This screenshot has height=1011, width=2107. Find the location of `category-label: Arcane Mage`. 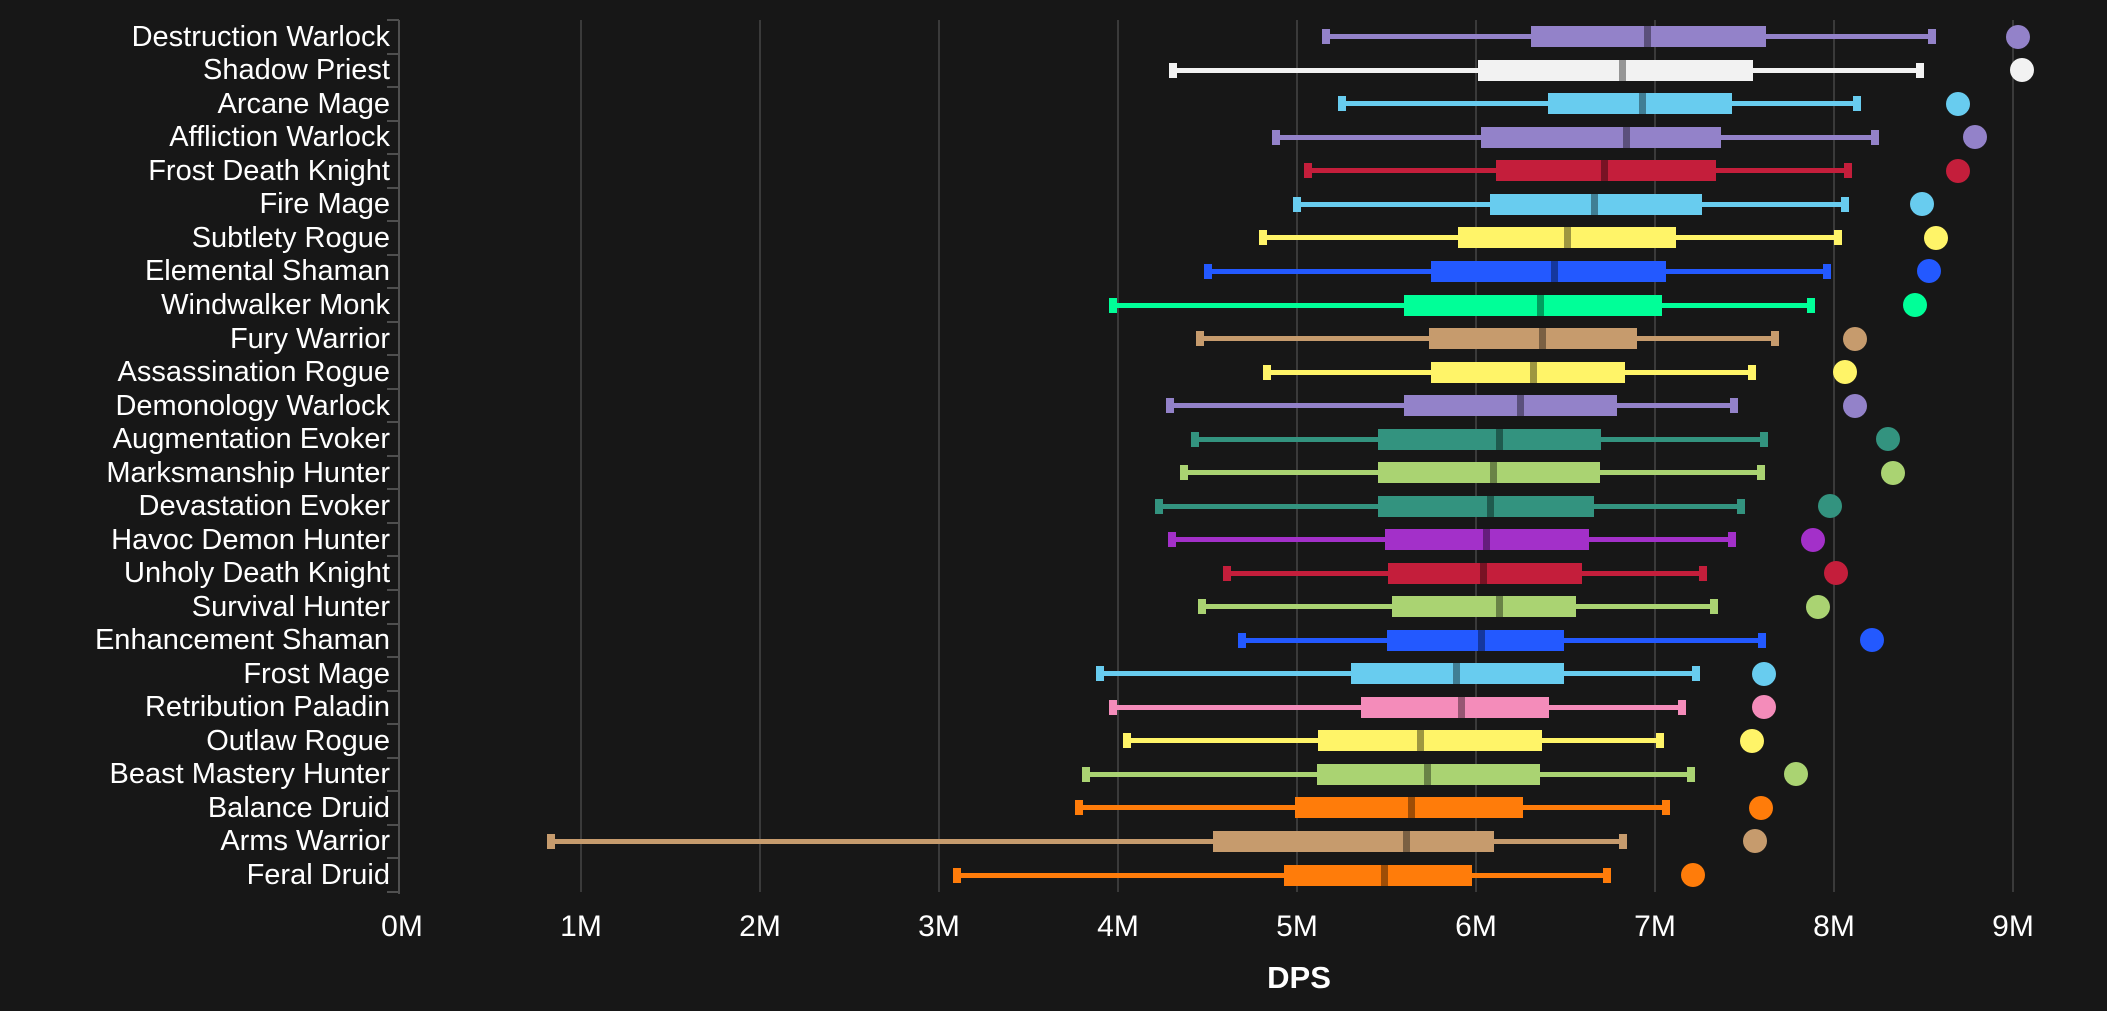

category-label: Arcane Mage is located at coordinates (304, 103).